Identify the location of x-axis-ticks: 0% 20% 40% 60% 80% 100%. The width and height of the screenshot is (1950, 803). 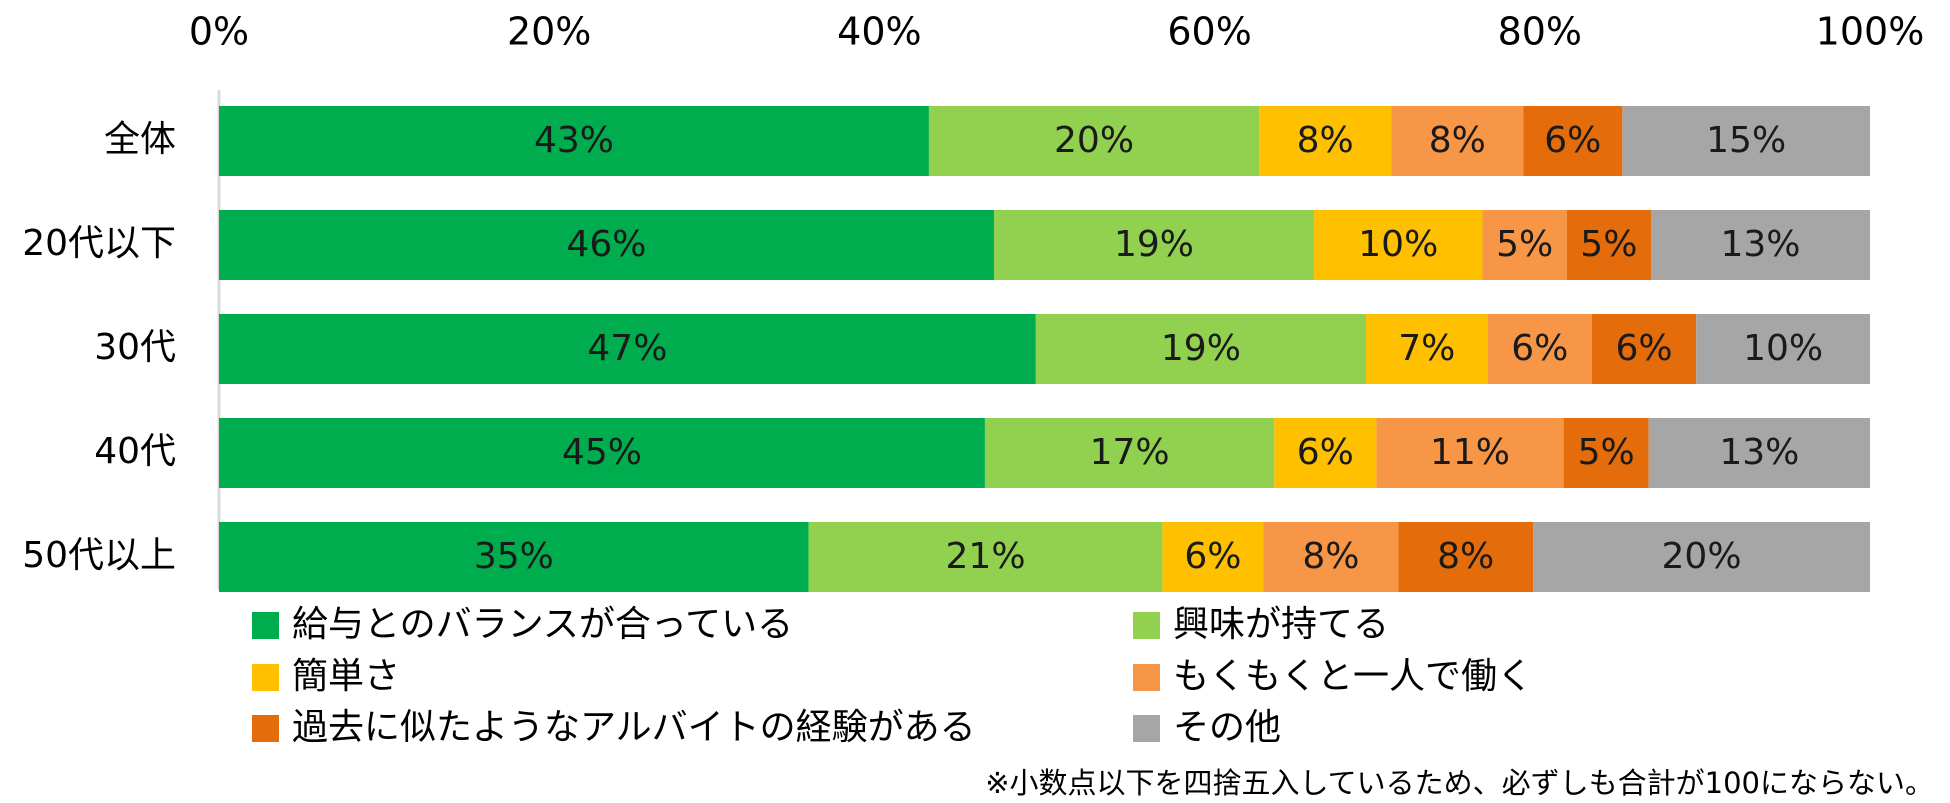
(1056, 32).